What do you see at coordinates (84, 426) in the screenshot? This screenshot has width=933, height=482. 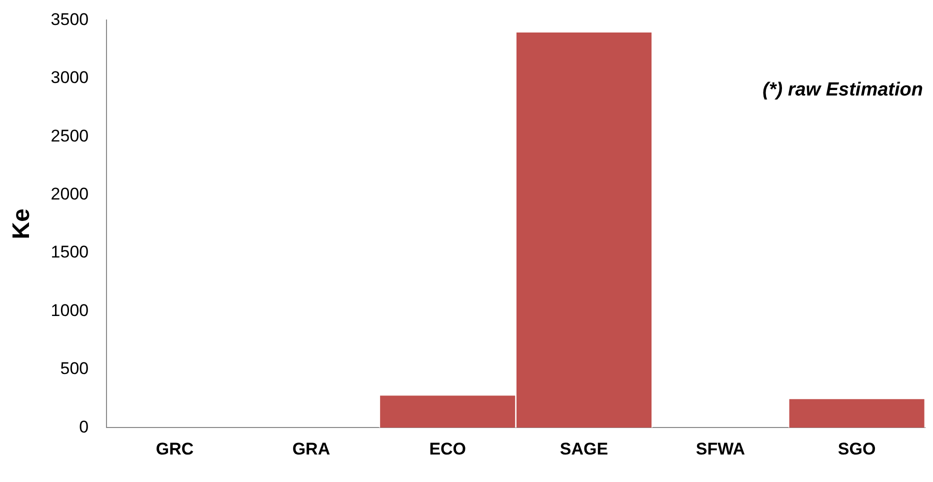 I see `y-tick-label: 0` at bounding box center [84, 426].